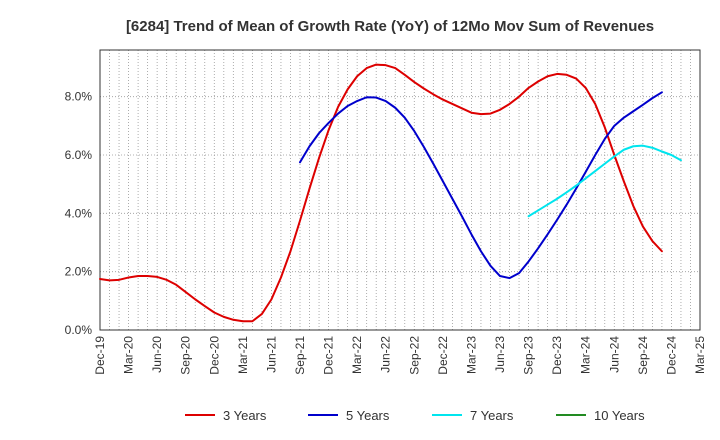  Describe the element at coordinates (79, 272) in the screenshot. I see `y-tick-label: 2.0%` at that location.